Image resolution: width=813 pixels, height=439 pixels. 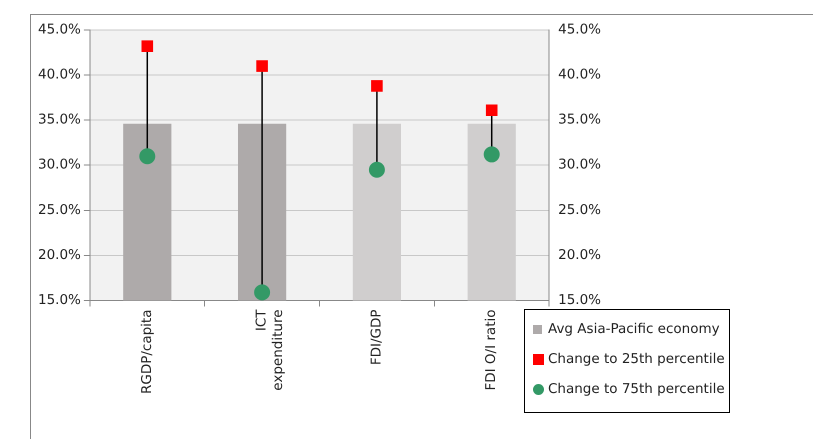 I want to click on legend-label: Change to 75th percentile, so click(x=636, y=389).